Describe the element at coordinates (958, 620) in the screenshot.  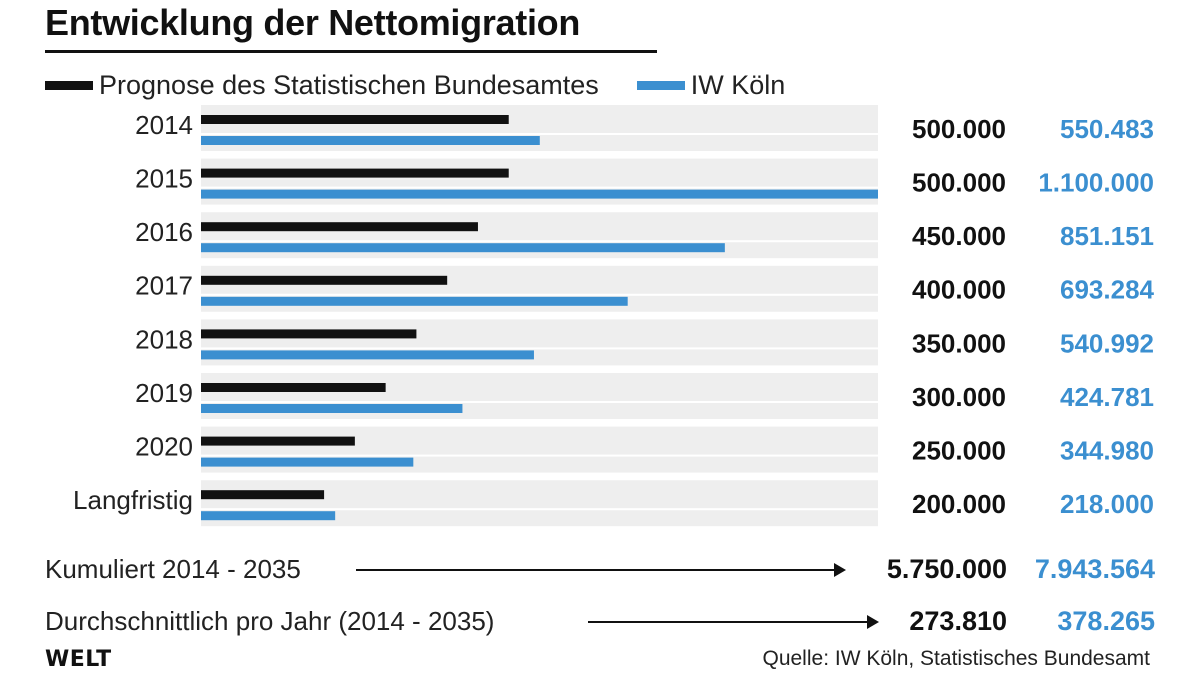
I see `summary-value-destatis-average: 273.810` at that location.